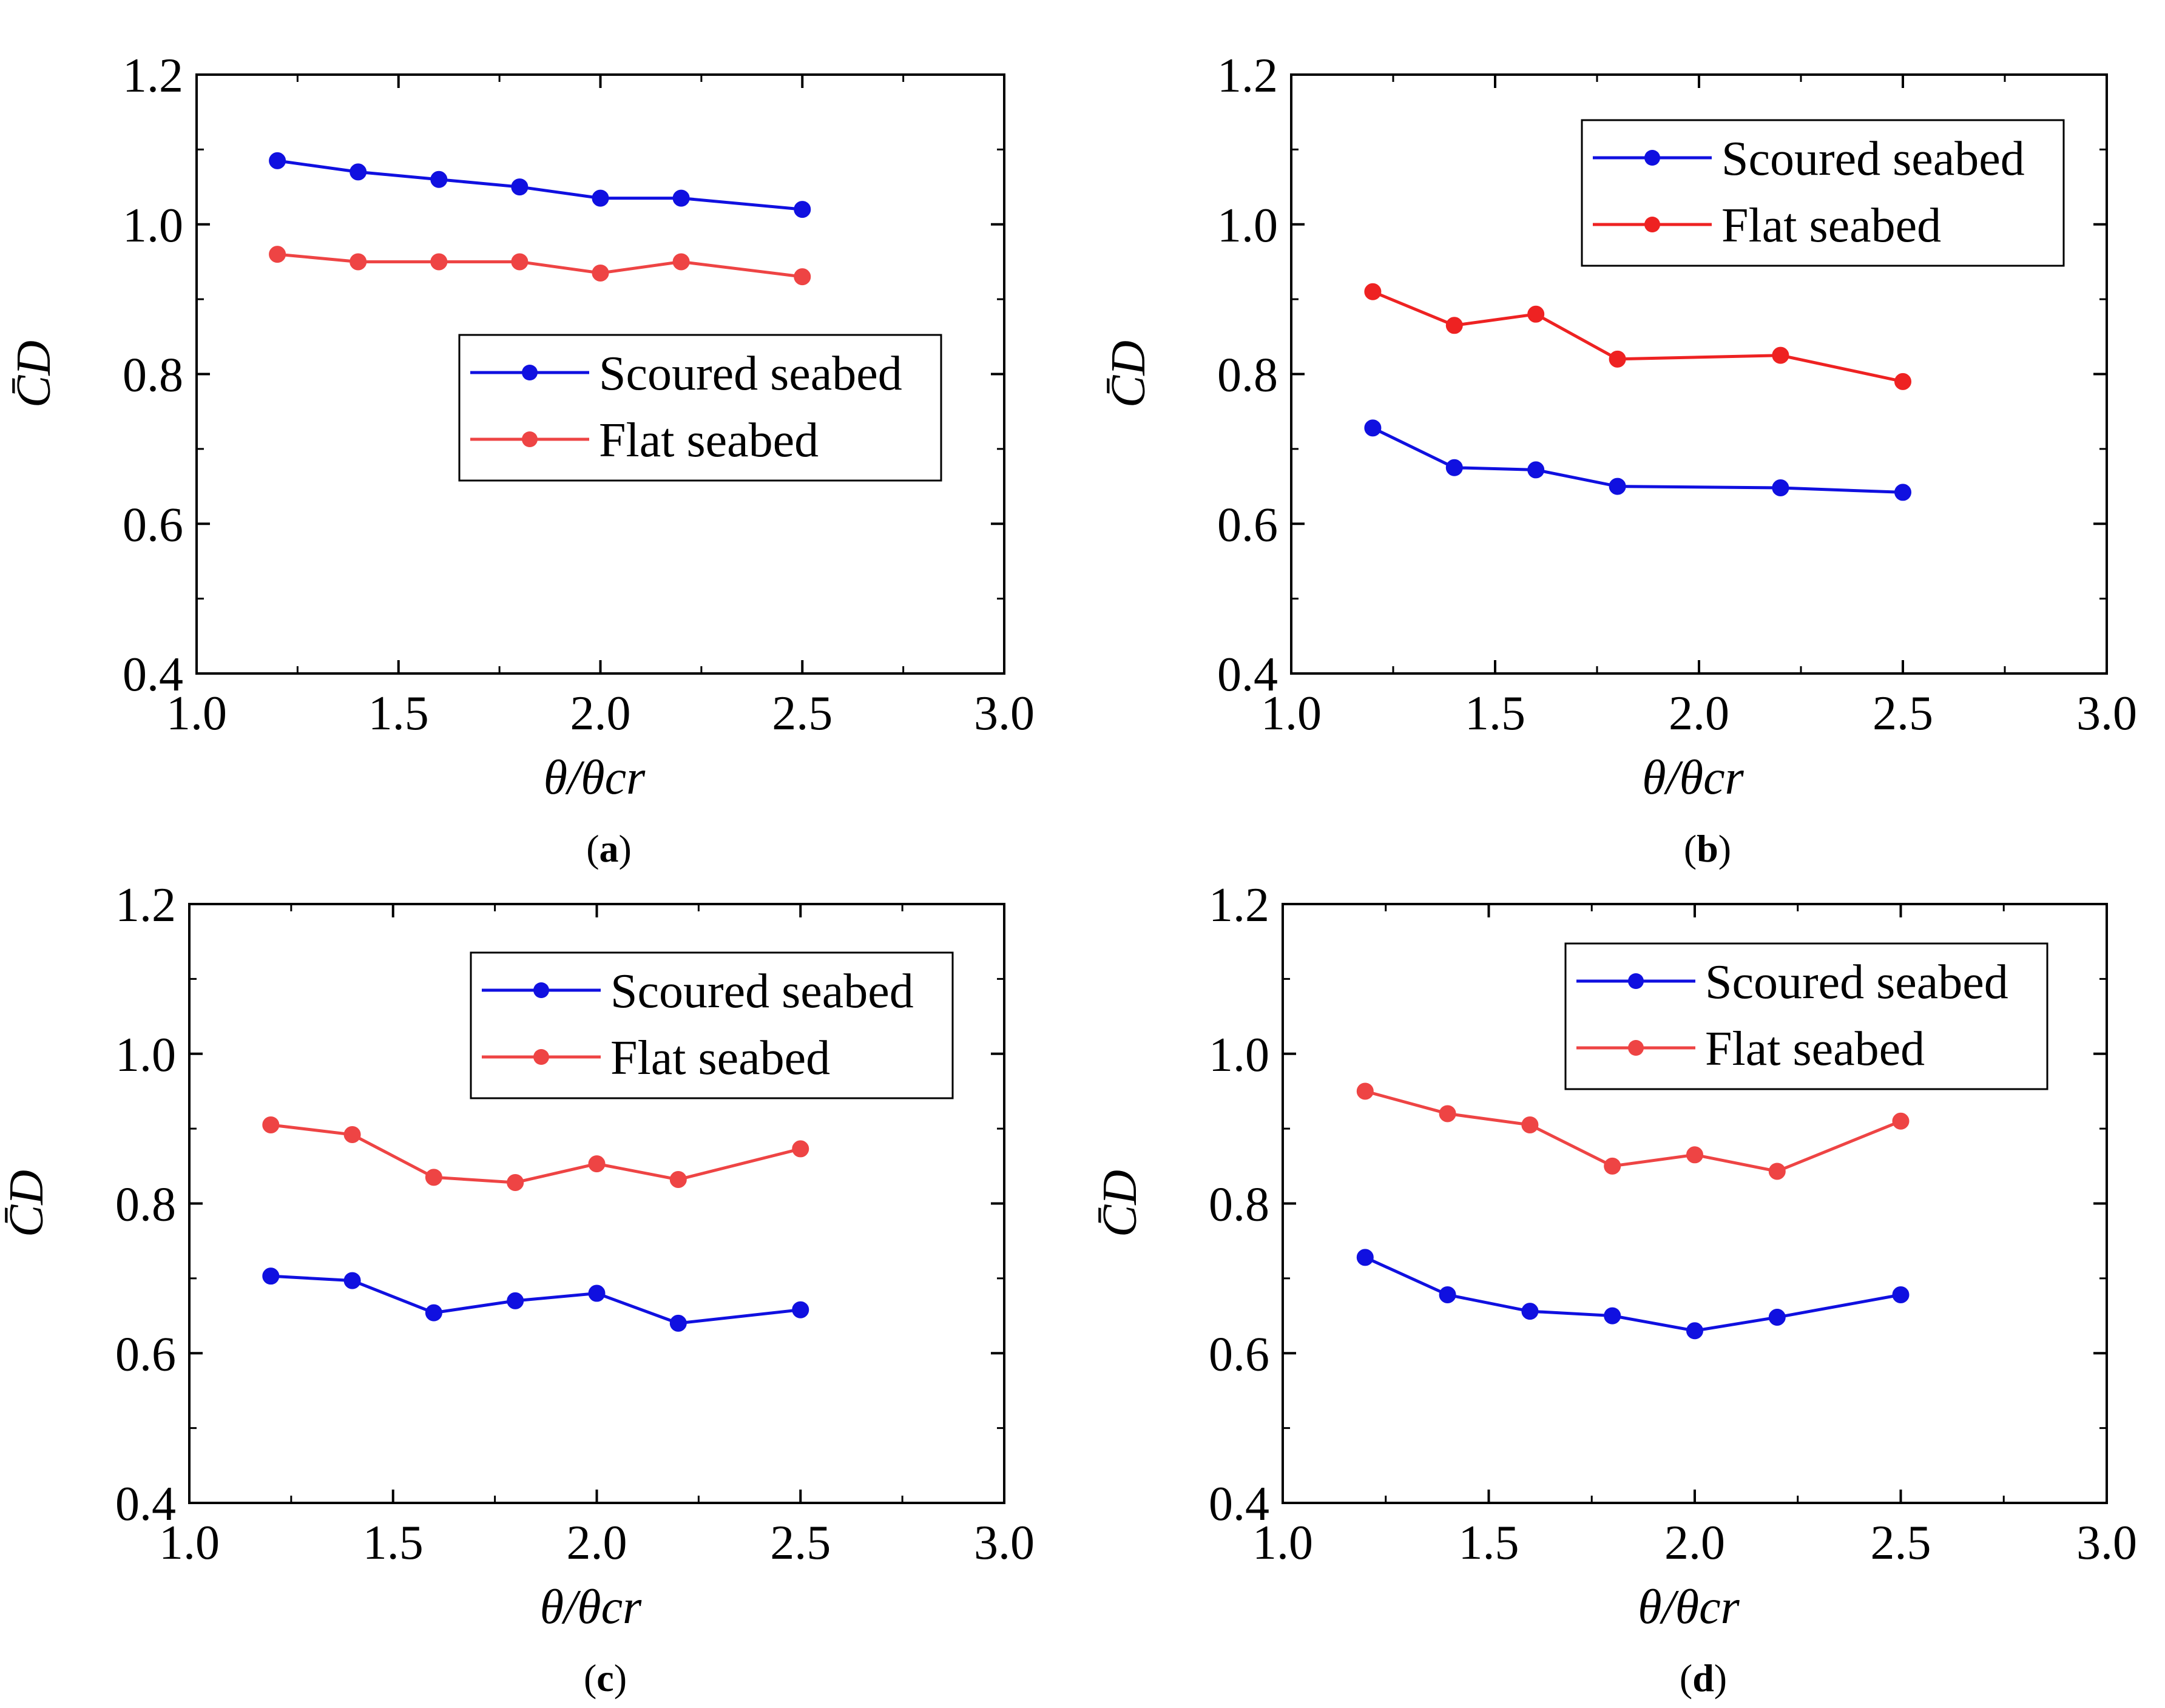 The height and width of the screenshot is (1708, 2165). I want to click on panel-label-letter: c, so click(604, 1678).